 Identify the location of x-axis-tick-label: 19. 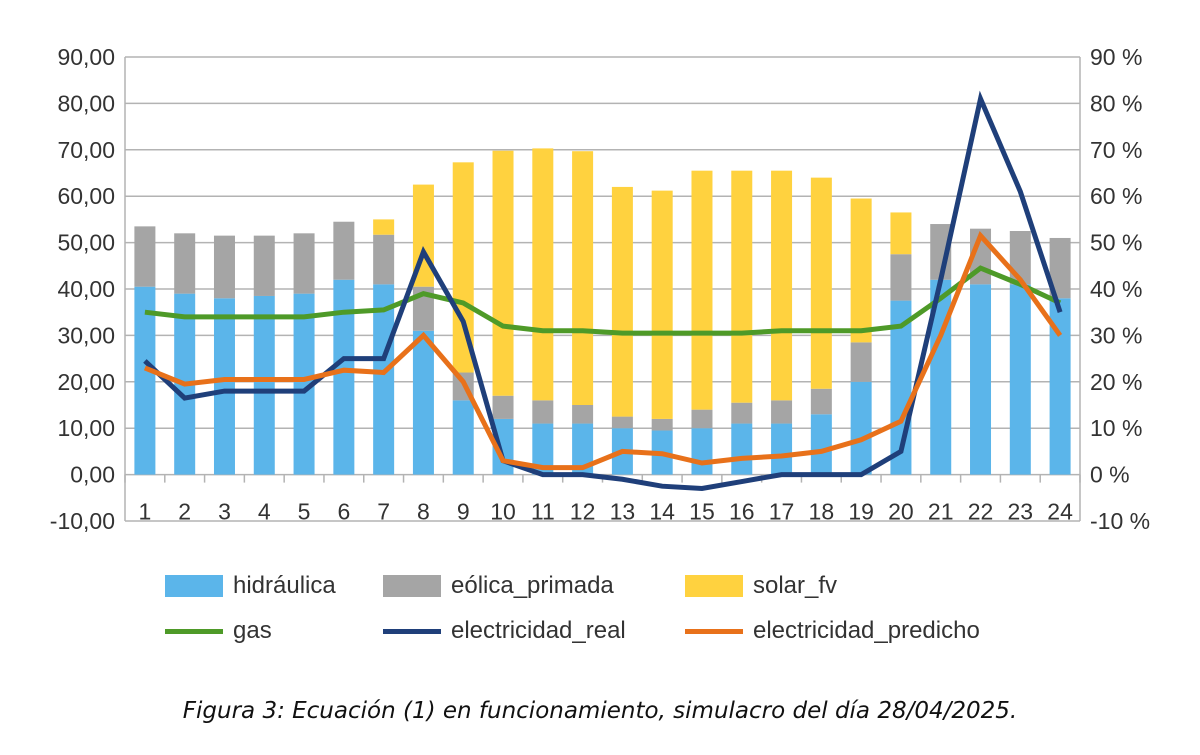
(861, 512).